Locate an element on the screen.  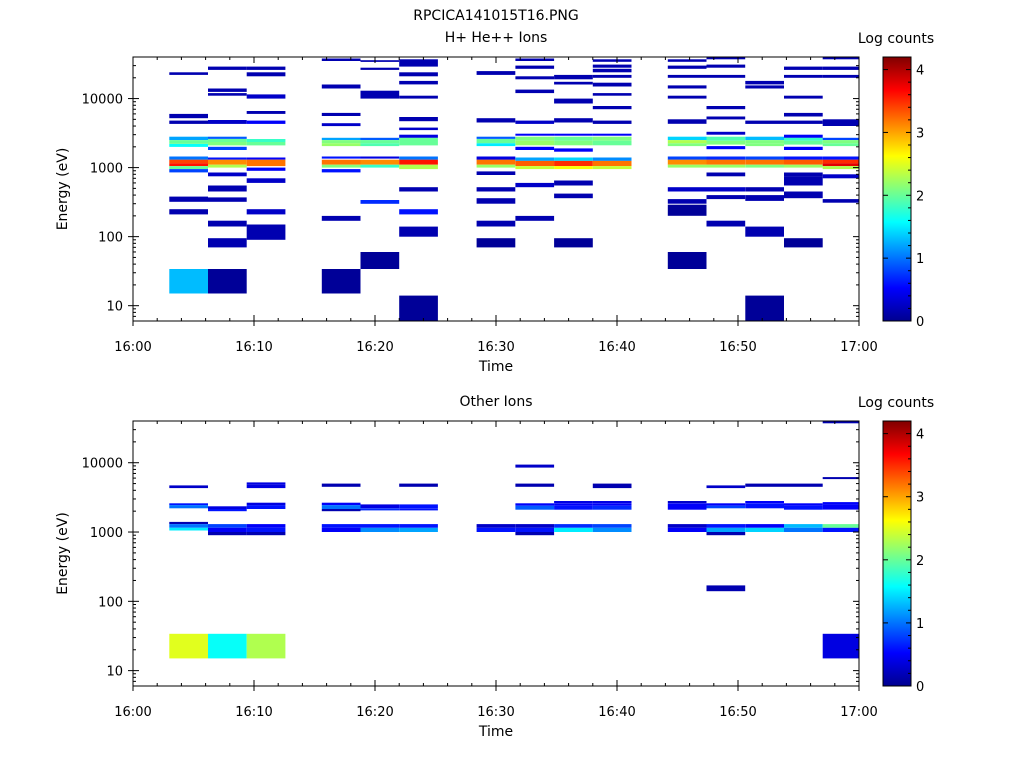
x-tick-label: 16:10 is located at coordinates (253, 712).